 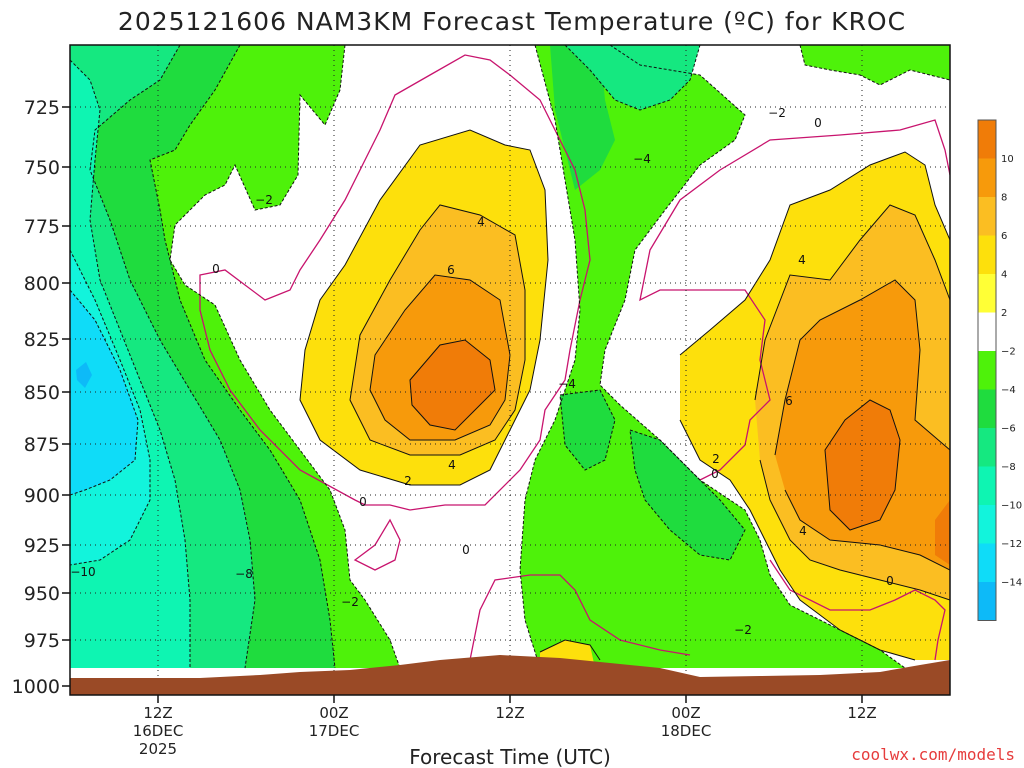 What do you see at coordinates (42, 108) in the screenshot?
I see `y-tick-label: 725` at bounding box center [42, 108].